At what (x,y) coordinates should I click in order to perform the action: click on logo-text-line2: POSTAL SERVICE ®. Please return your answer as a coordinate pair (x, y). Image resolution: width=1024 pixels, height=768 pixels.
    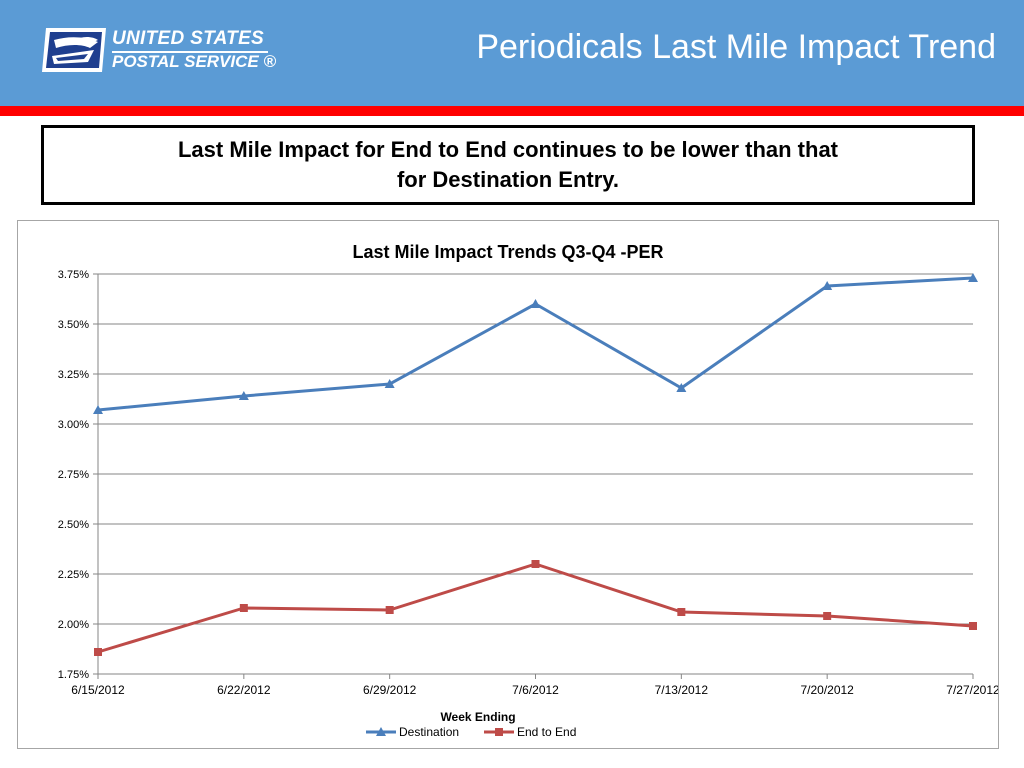
    Looking at the image, I should click on (194, 61).